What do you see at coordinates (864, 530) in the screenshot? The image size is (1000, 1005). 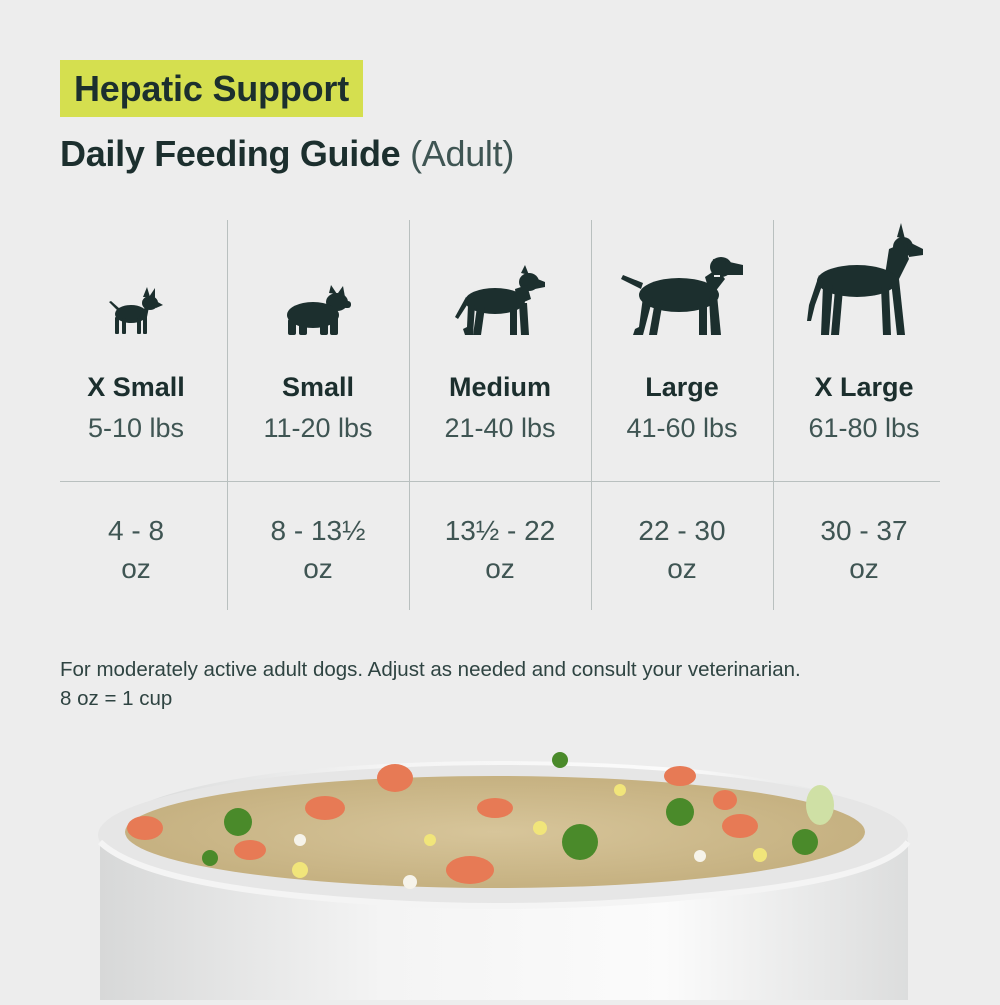 I see `amount-range: 30 - 37` at bounding box center [864, 530].